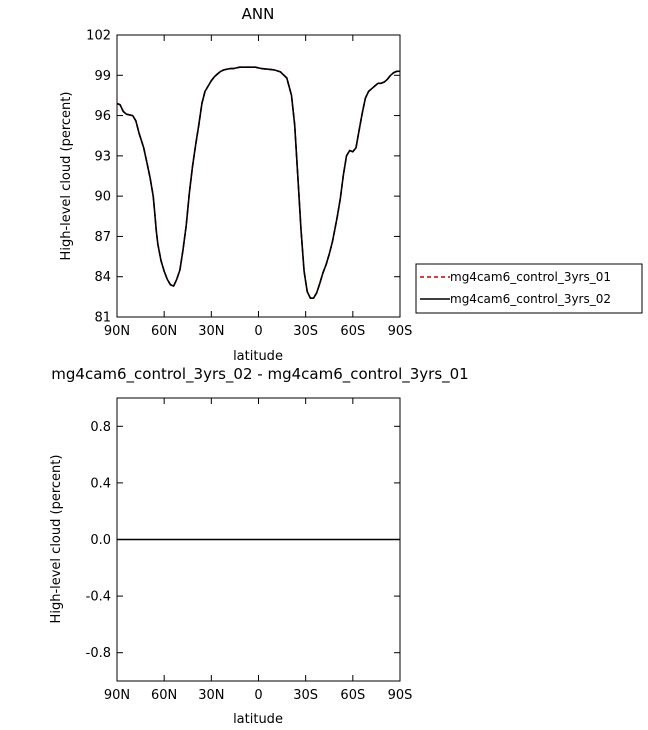 The width and height of the screenshot is (648, 730). I want to click on top-x-tick-label: 30N, so click(211, 331).